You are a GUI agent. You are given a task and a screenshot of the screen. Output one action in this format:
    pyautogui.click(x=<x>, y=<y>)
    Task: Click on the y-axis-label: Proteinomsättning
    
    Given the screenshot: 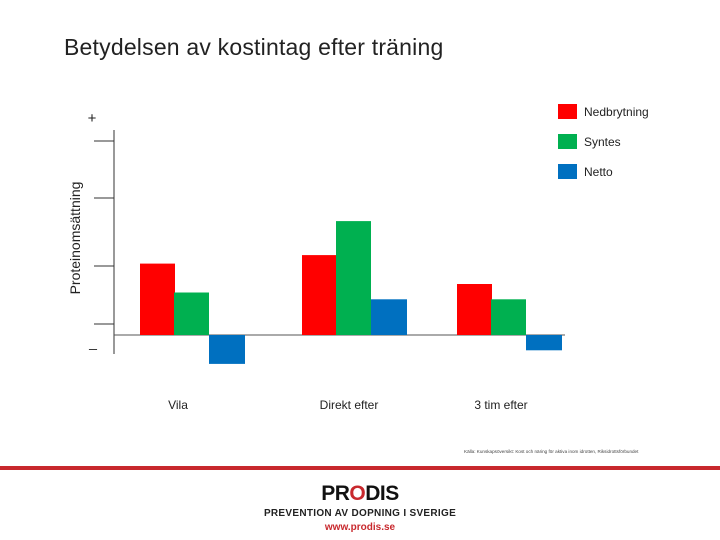 What is the action you would take?
    pyautogui.click(x=75, y=238)
    